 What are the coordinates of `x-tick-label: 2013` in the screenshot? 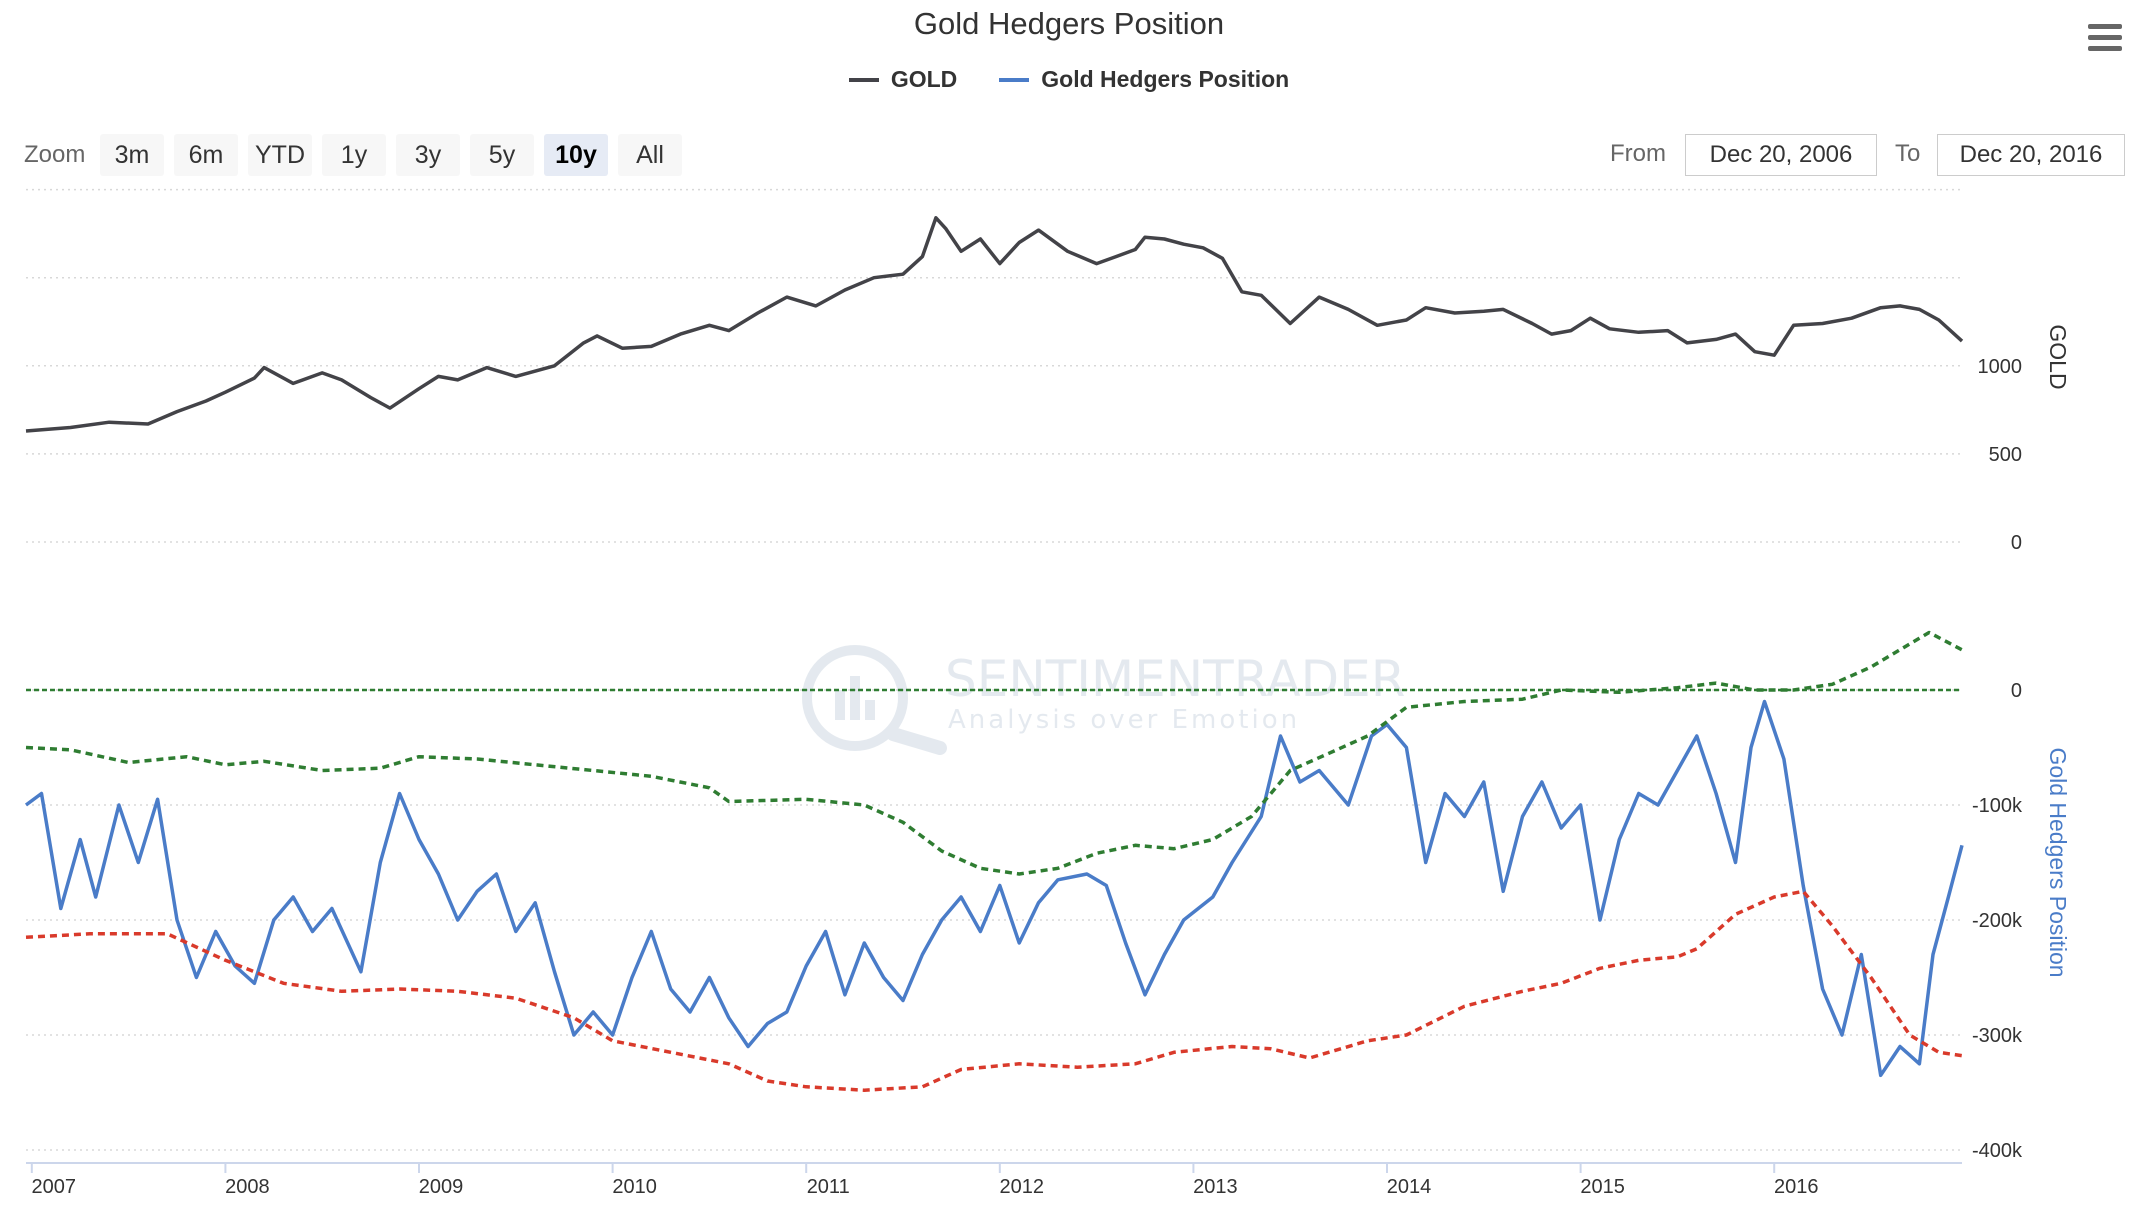 It's located at (1215, 1187).